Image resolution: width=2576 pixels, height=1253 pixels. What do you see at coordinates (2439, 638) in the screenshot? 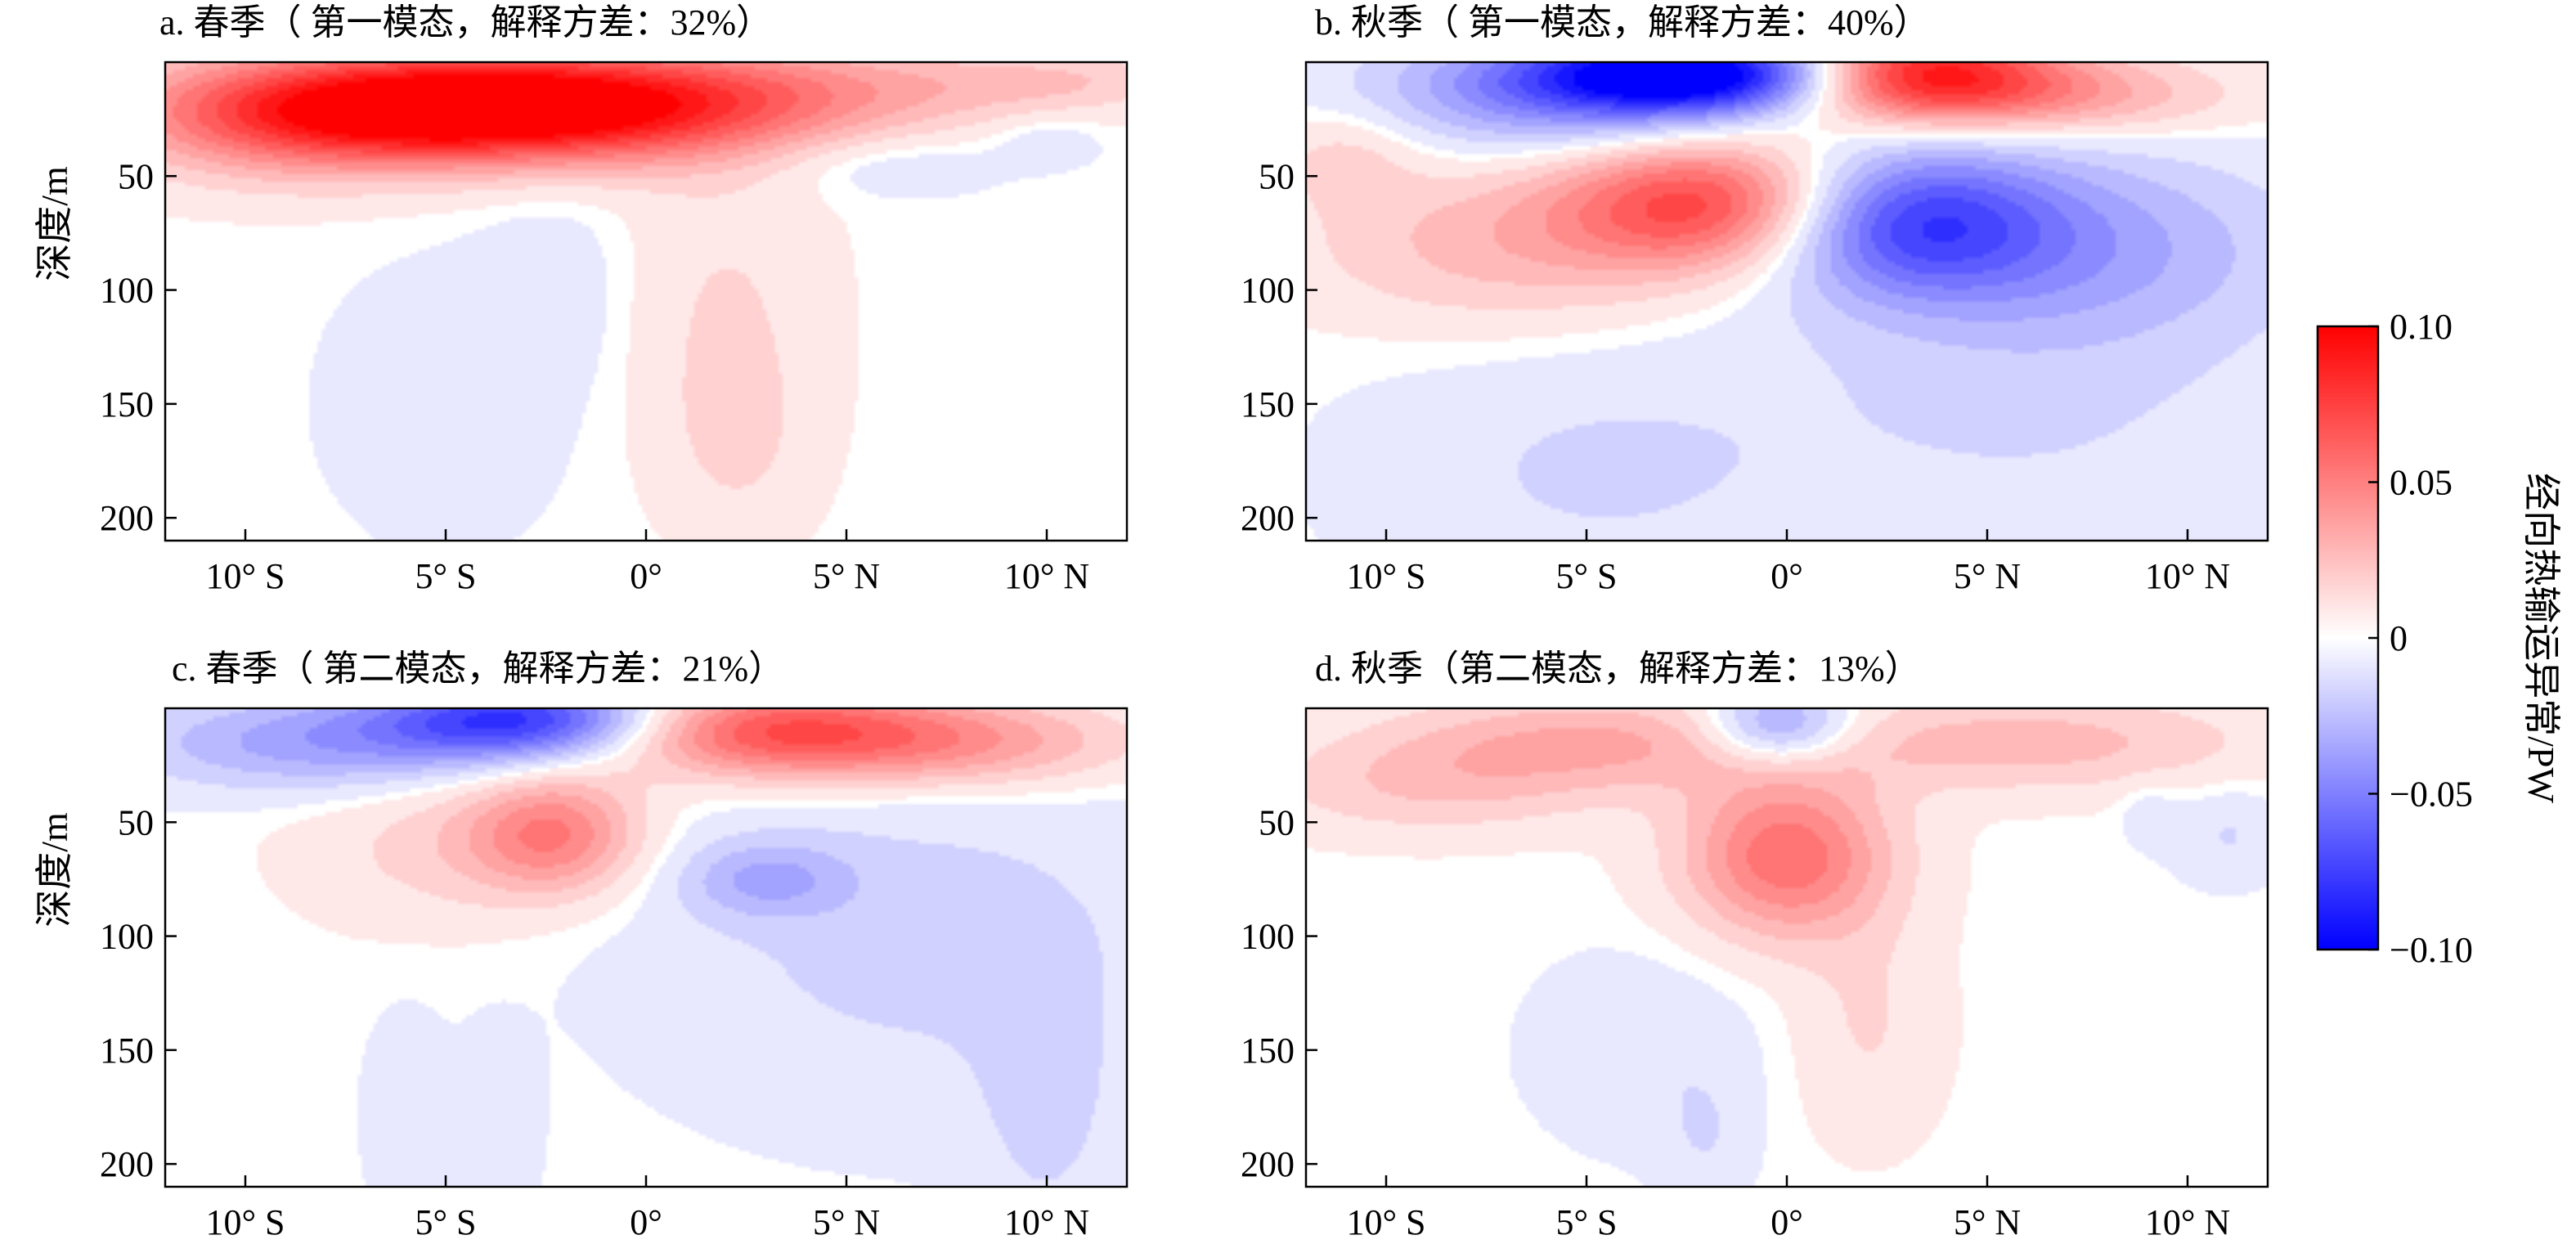
I see `colorbar: 0.10 0.05 0 −0.05 −0.10 经向热输运异常/PW` at bounding box center [2439, 638].